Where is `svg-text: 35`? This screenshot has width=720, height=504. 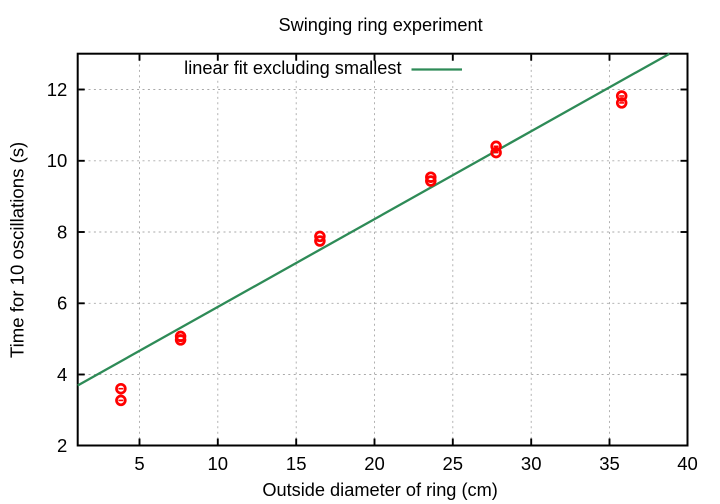
svg-text: 35 is located at coordinates (609, 463).